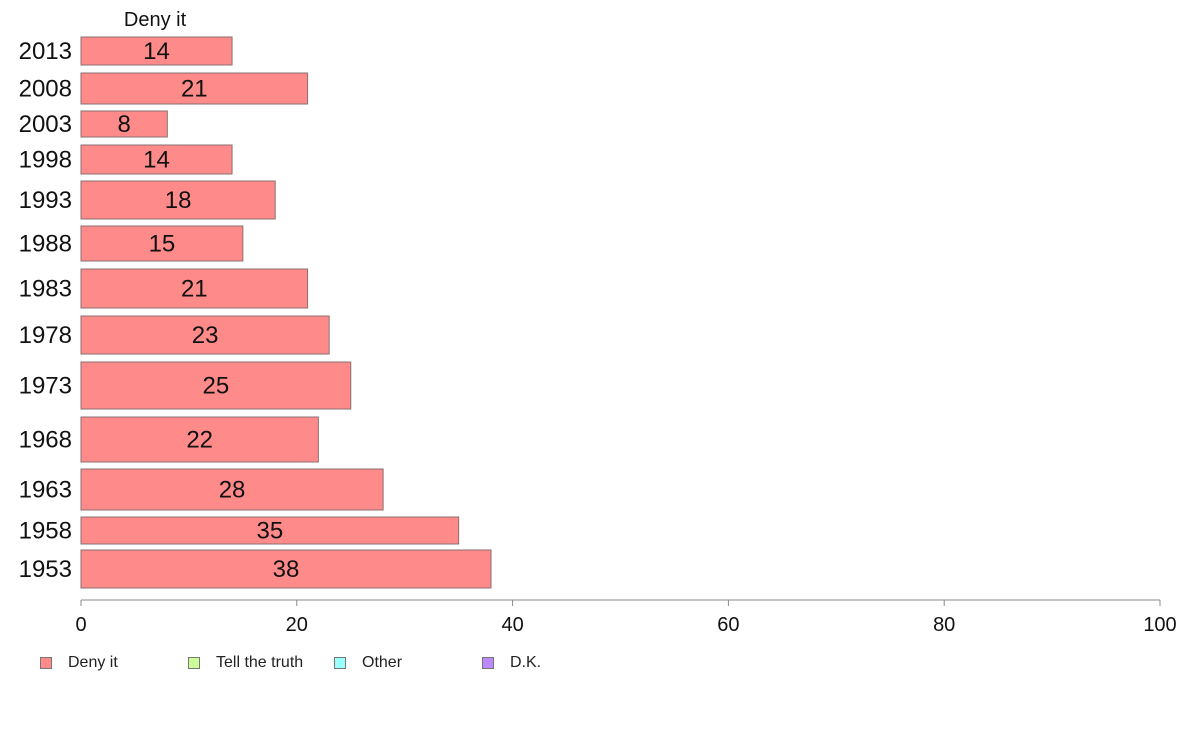 This screenshot has width=1188, height=736. I want to click on legend-item-tell-the-truth: Tell the truth, so click(246, 662).